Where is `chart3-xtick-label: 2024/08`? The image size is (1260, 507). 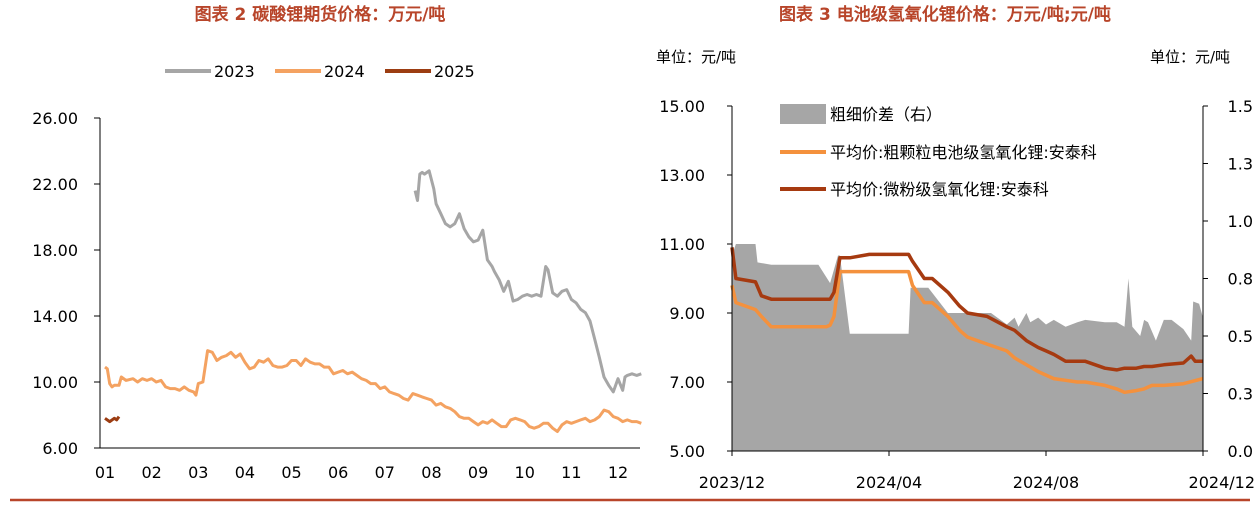 chart3-xtick-label: 2024/08 is located at coordinates (1046, 482).